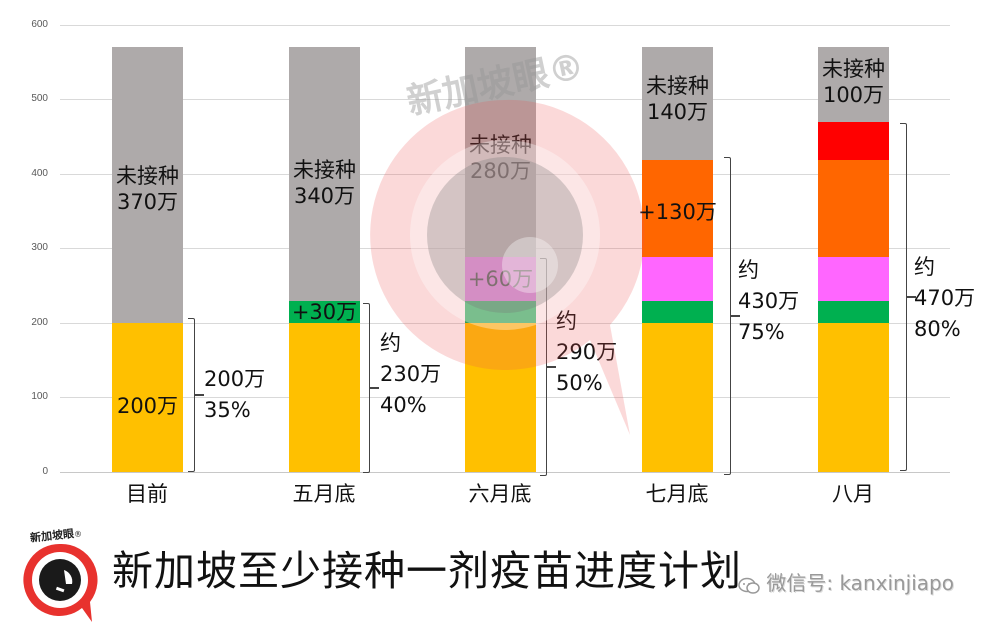 The height and width of the screenshot is (625, 985). What do you see at coordinates (677, 99) in the screenshot?
I see `unvaccinated-label: 未接种 140万` at bounding box center [677, 99].